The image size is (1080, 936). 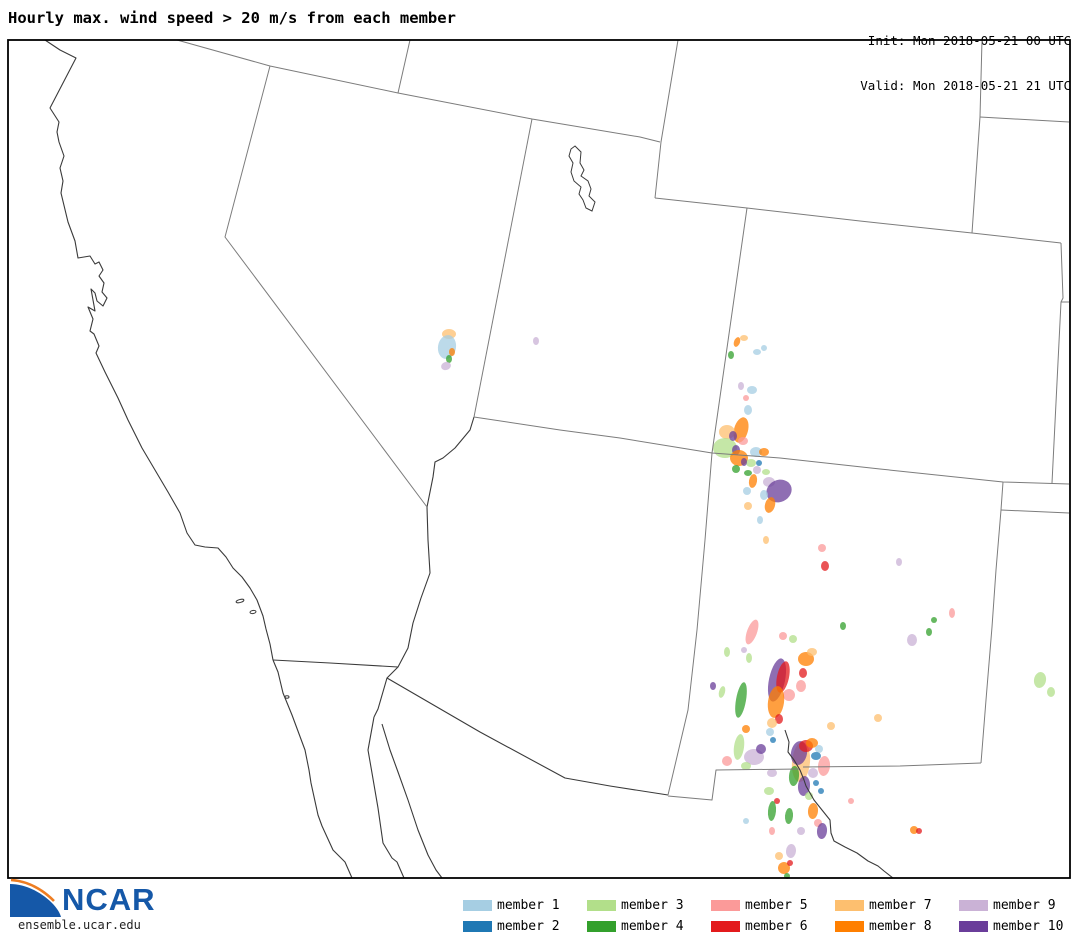 I want to click on legend-label: member 5, so click(x=776, y=905).